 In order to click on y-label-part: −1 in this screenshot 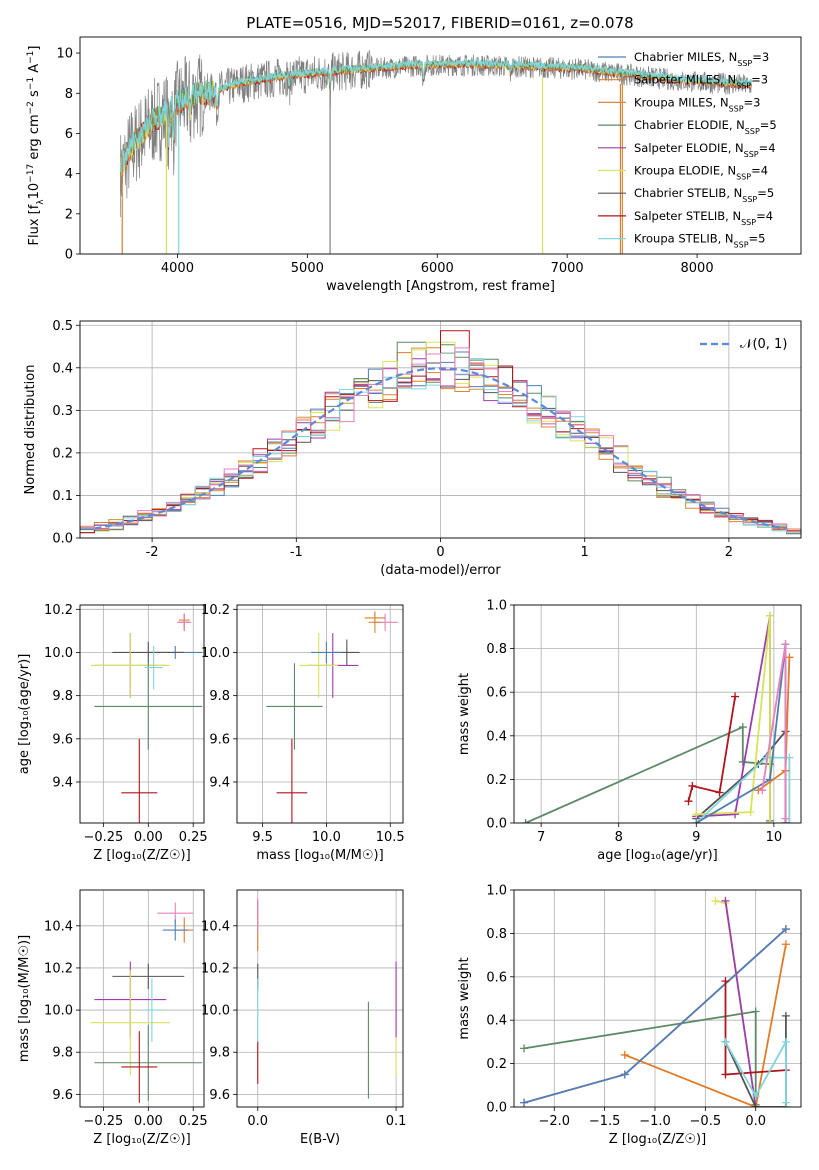, I will do `click(31, 57)`.